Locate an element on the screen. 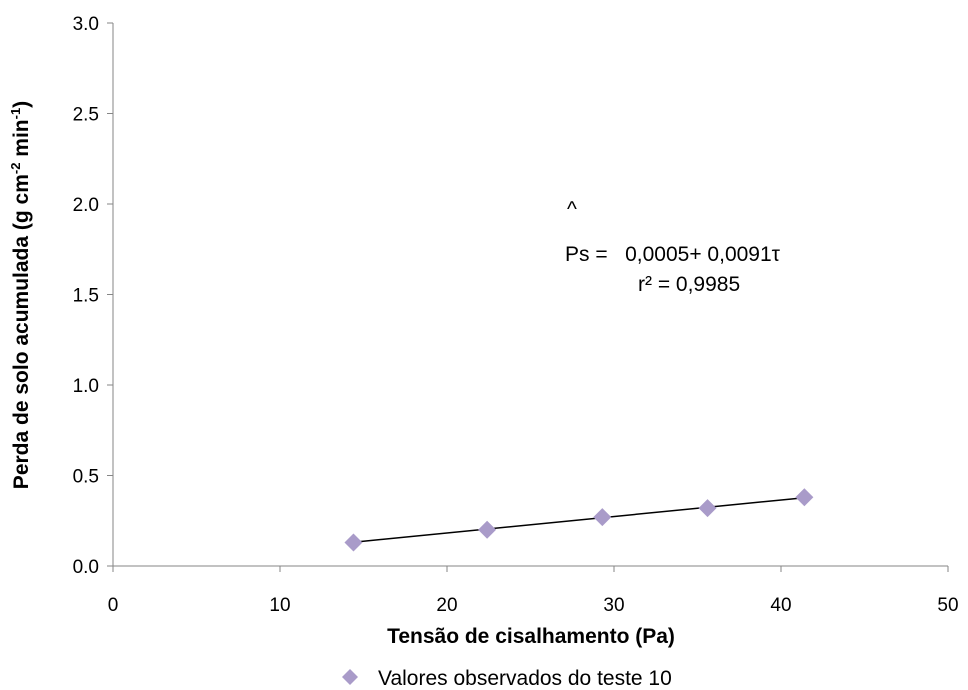  x-tick-label: 30 is located at coordinates (613, 605).